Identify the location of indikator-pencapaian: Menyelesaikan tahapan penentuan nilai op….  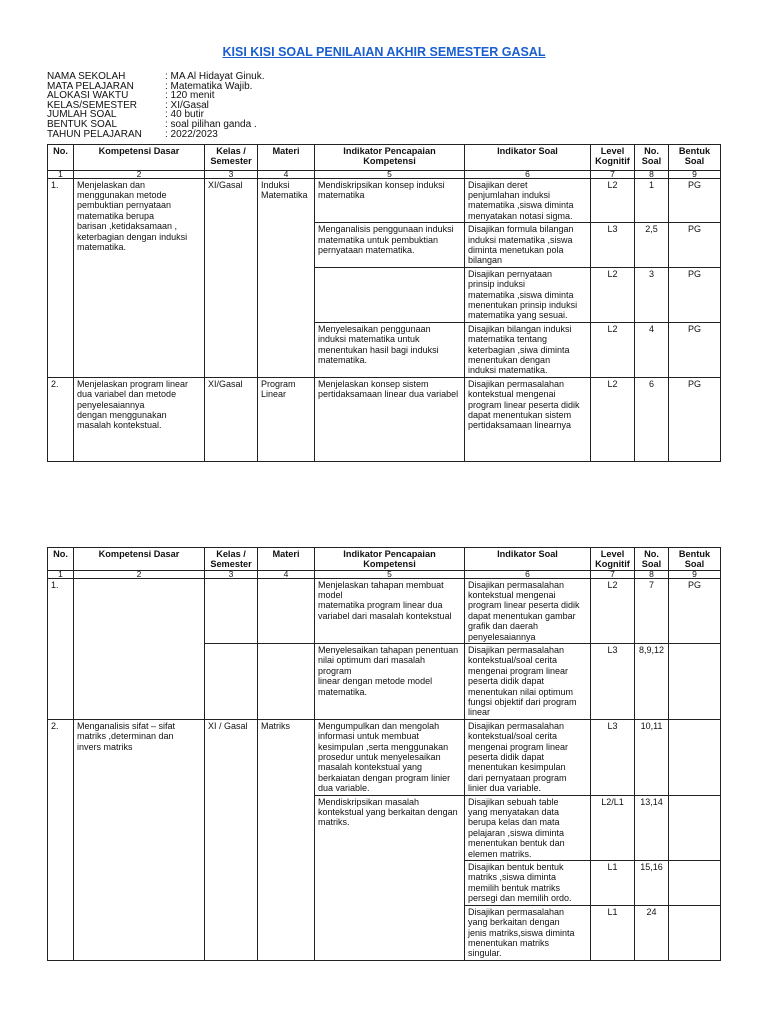
(389, 681).